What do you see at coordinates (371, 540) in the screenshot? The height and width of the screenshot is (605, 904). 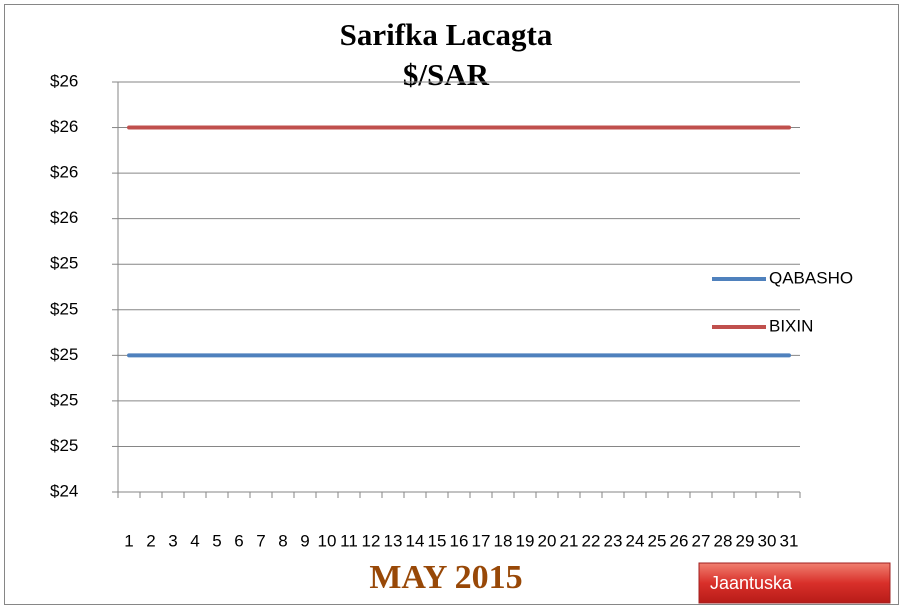 I see `x-tick-label: 12` at bounding box center [371, 540].